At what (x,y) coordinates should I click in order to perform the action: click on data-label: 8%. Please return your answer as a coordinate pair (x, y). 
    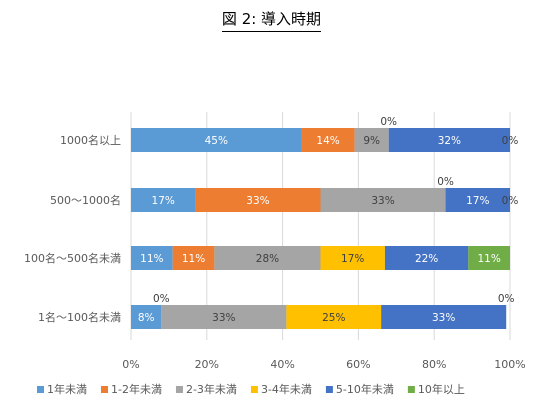
    Looking at the image, I should click on (146, 318).